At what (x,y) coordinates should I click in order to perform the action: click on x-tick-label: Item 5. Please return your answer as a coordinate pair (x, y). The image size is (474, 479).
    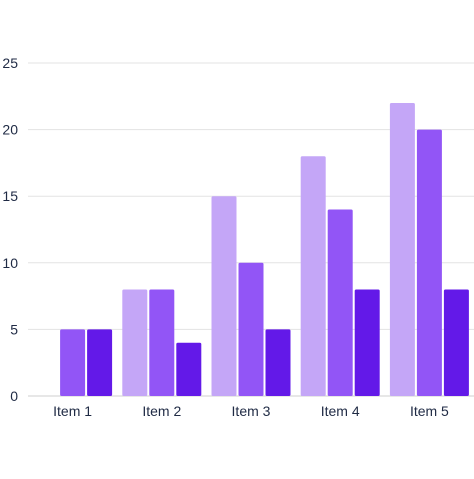
    Looking at the image, I should click on (429, 411).